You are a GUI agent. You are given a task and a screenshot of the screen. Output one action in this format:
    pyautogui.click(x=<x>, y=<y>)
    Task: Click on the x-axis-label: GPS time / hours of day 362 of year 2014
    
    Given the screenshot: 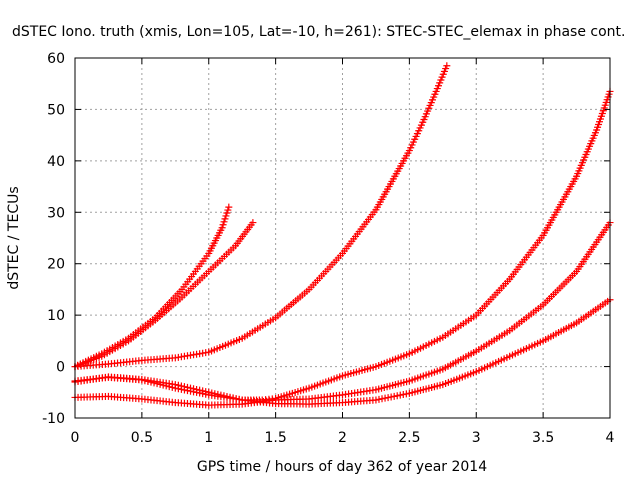 What is the action you would take?
    pyautogui.click(x=342, y=467)
    